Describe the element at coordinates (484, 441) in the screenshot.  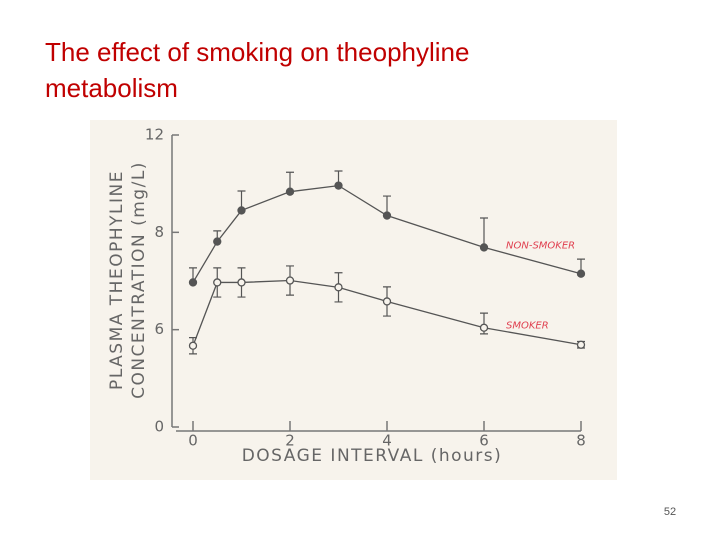
I see `x-tick-label: 6` at that location.